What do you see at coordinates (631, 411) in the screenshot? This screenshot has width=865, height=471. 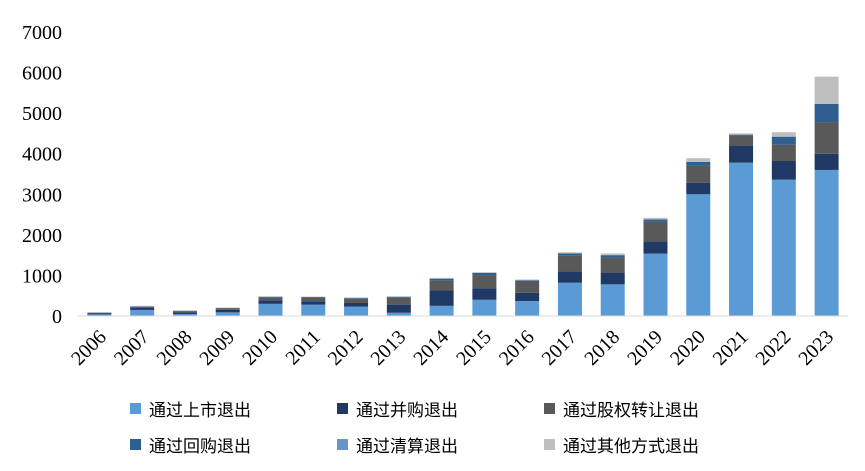 I see `legend-label: 通过股权转让退出` at bounding box center [631, 411].